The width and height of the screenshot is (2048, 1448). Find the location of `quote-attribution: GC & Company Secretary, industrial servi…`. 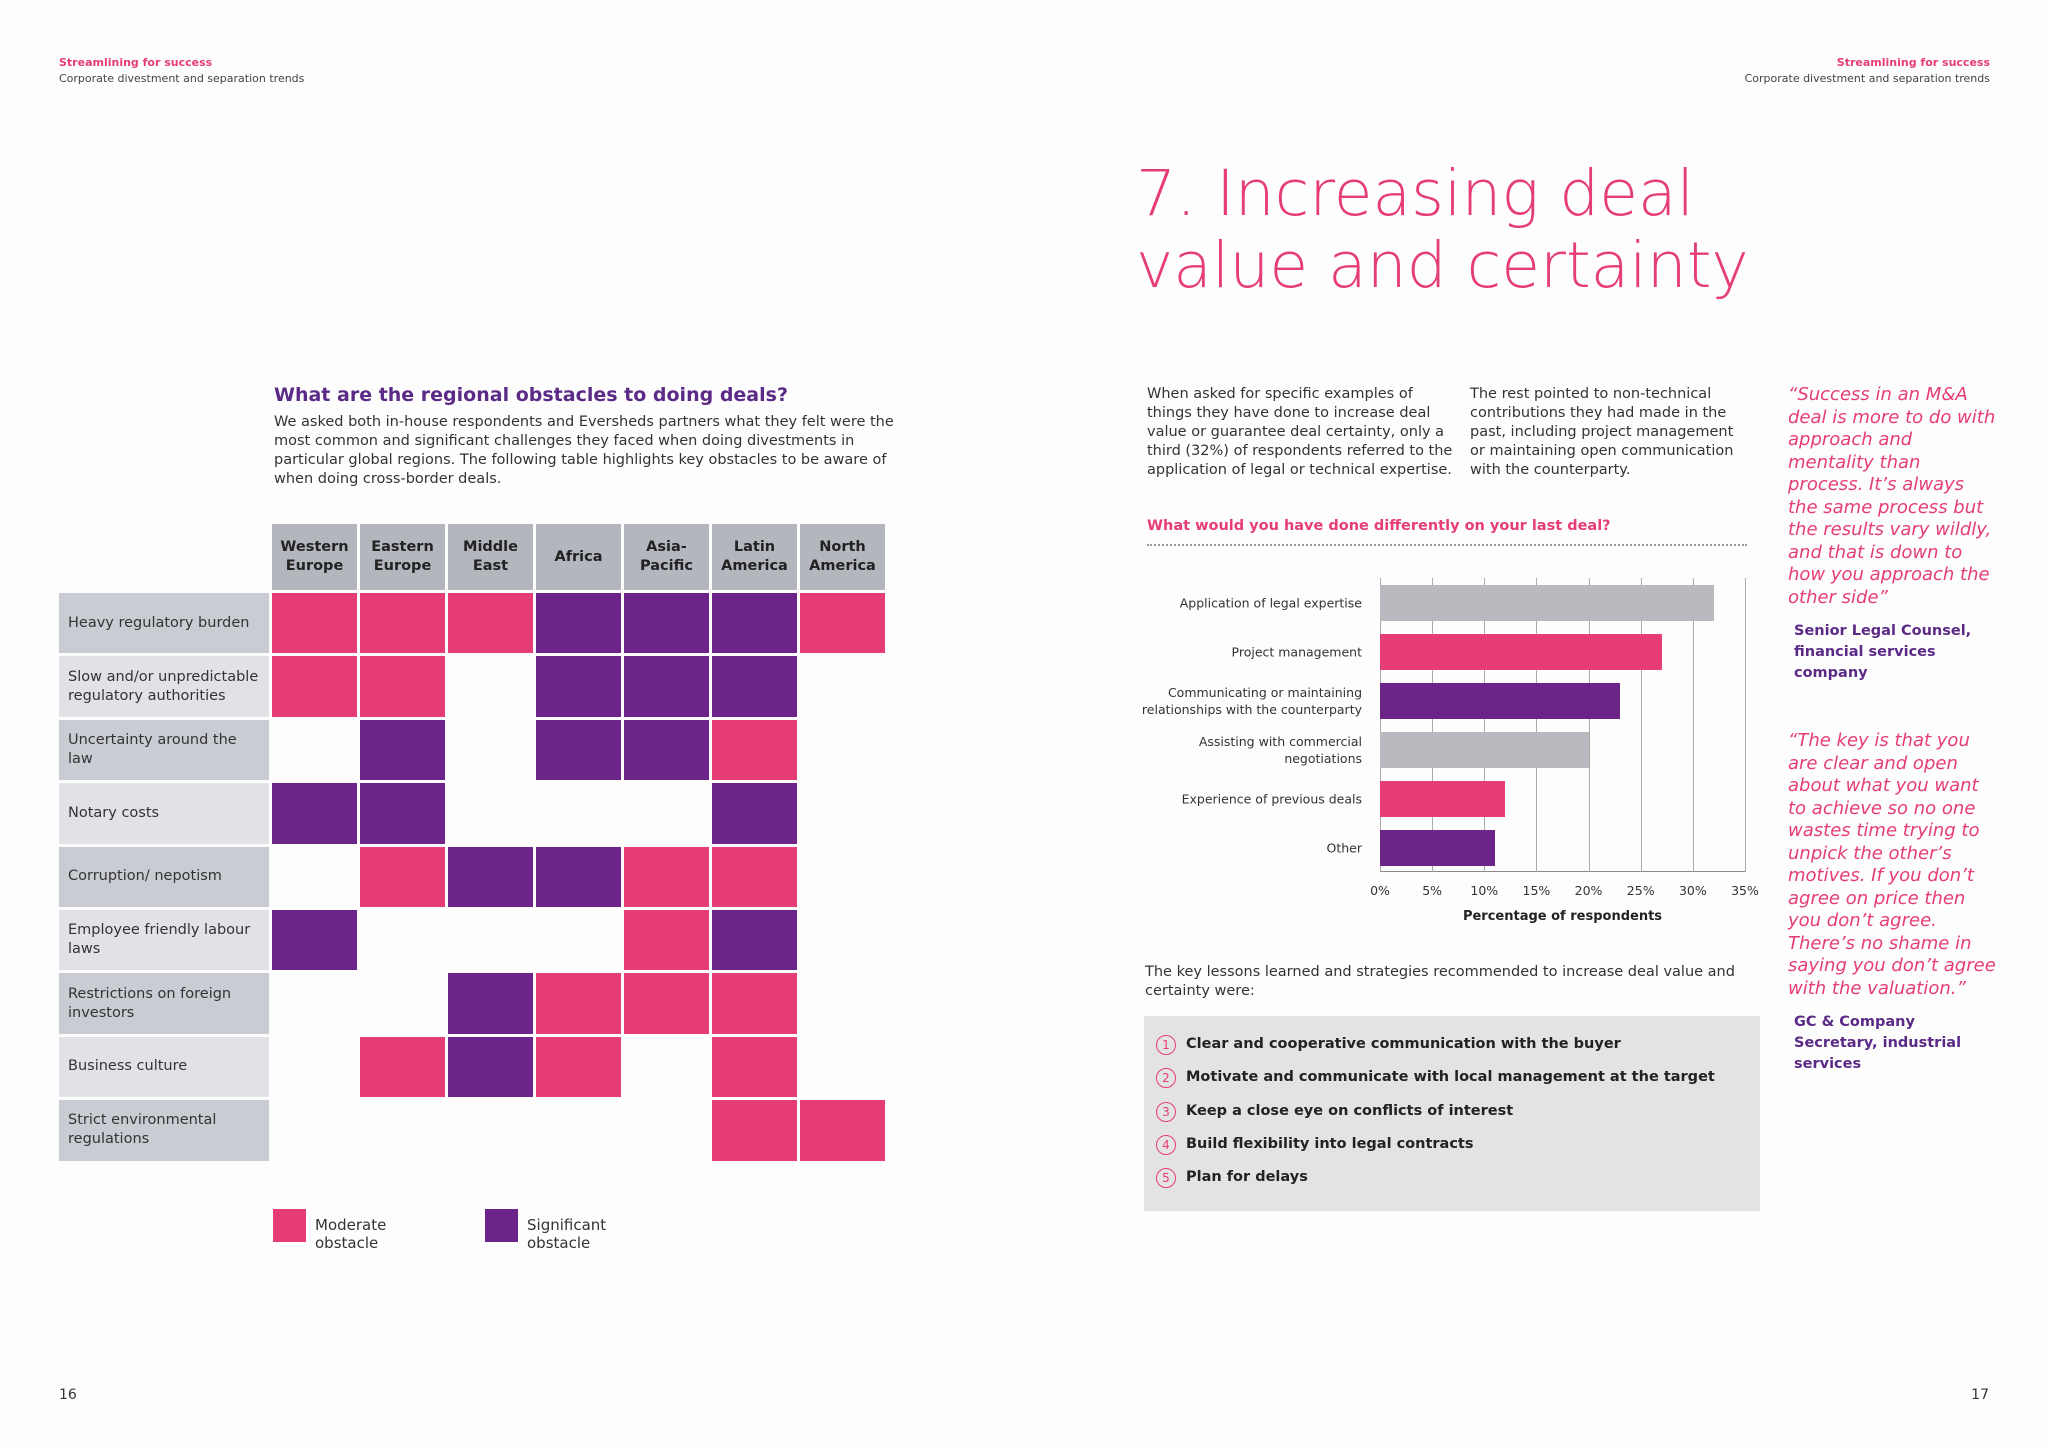

quote-attribution: GC & Company Secretary, industrial servi… is located at coordinates (1878, 1043).